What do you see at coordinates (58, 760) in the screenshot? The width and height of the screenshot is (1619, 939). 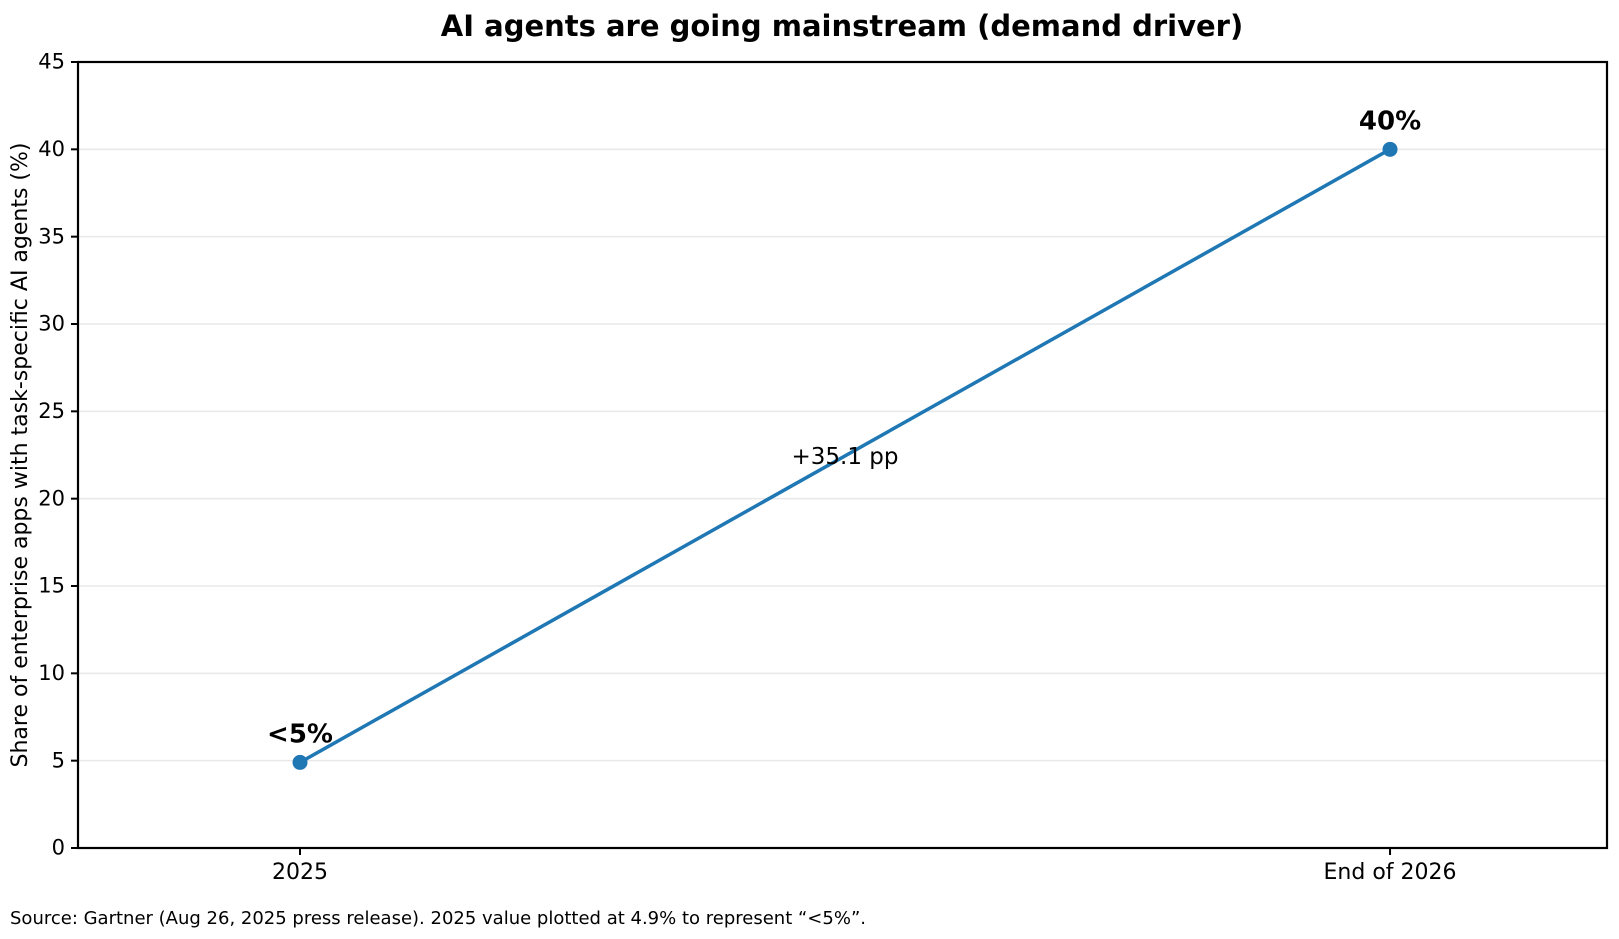 I see `y-tick-label: 5` at bounding box center [58, 760].